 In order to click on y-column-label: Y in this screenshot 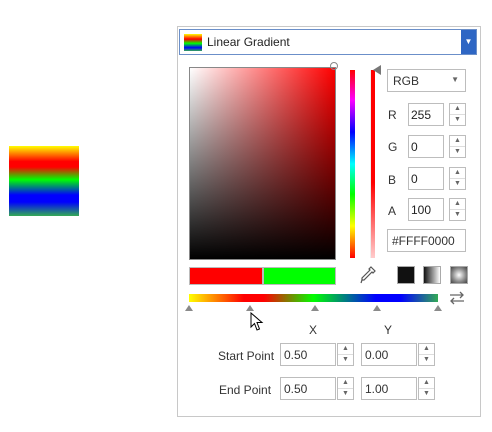, I will do `click(388, 330)`.